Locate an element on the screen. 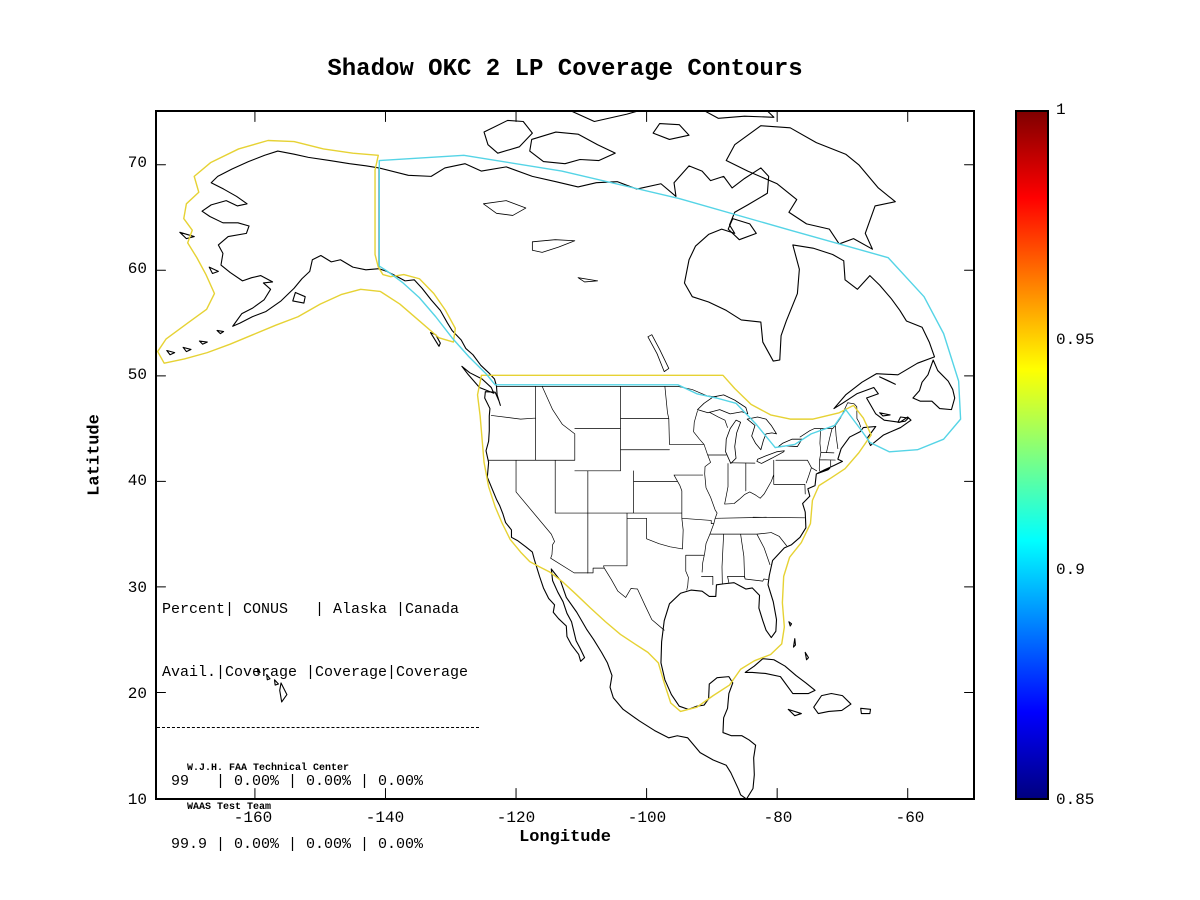 This screenshot has height=900, width=1200. coverage-table-header-2: Avail.|Coverage |Coverage|Coverage is located at coordinates (315, 672).